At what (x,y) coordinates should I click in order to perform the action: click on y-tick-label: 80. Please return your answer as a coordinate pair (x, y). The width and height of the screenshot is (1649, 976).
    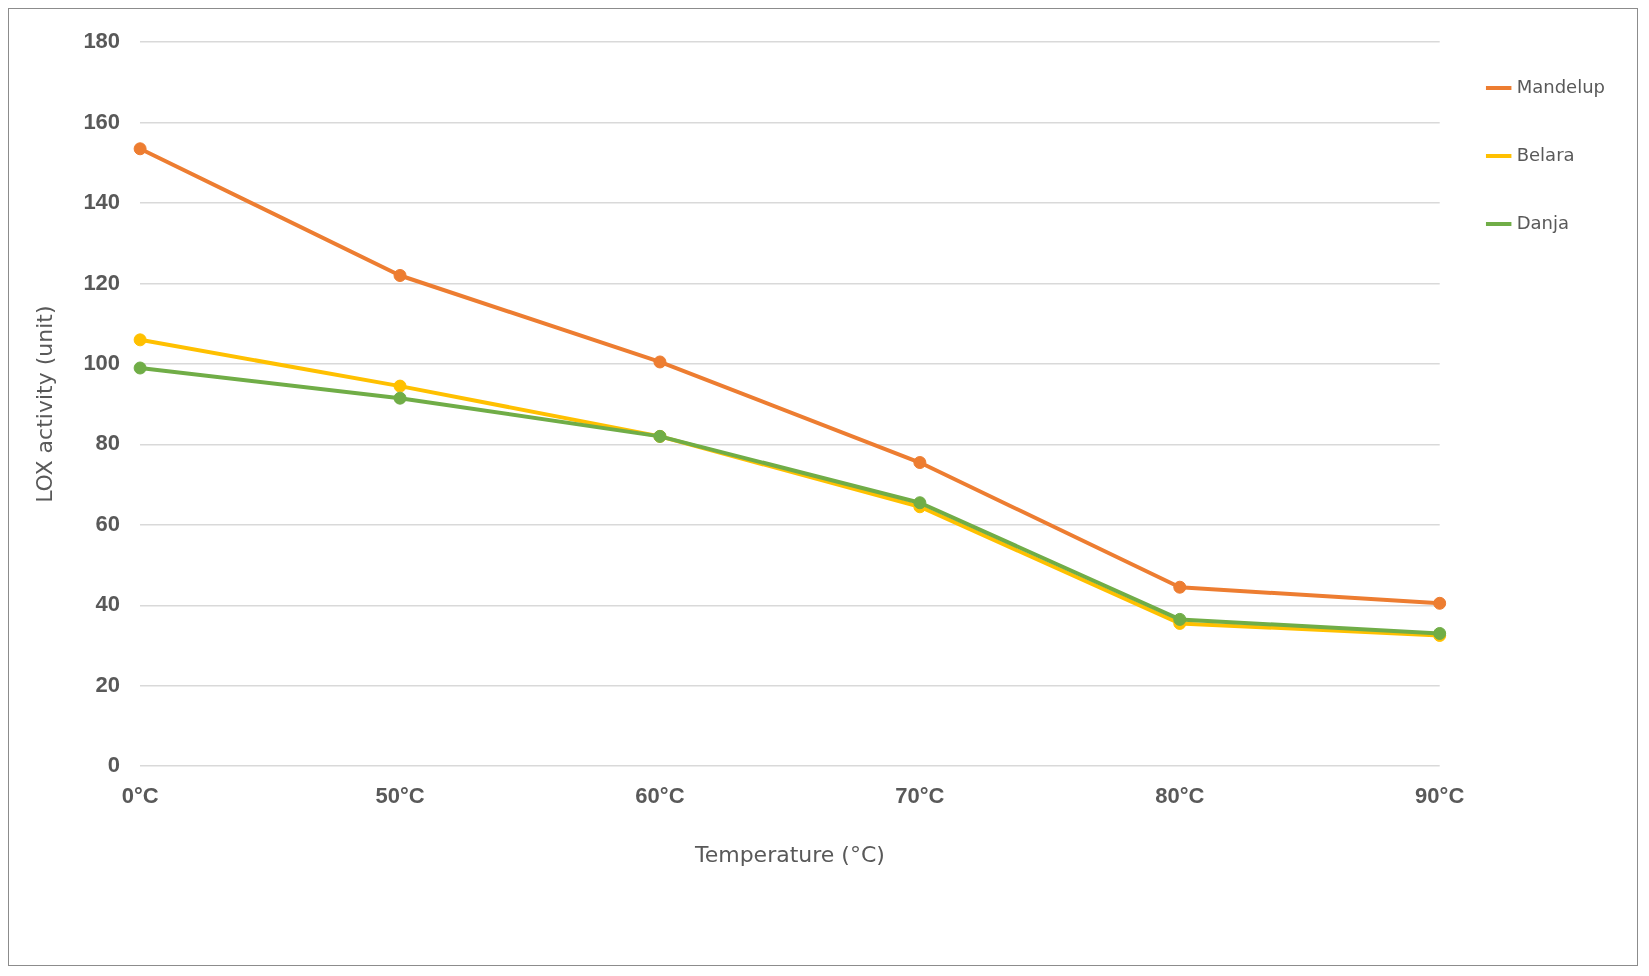
    Looking at the image, I should click on (108, 443).